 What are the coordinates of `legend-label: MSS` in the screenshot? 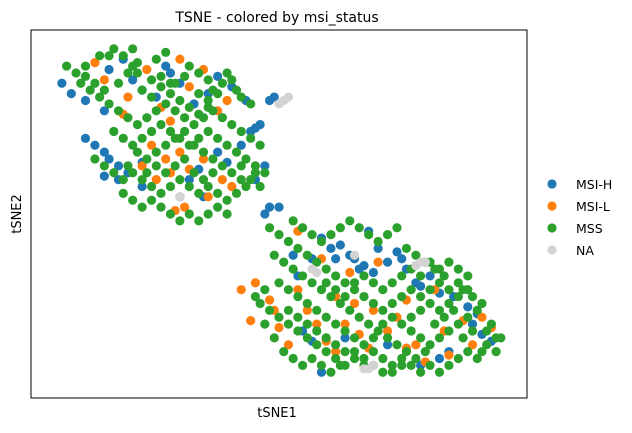 It's located at (589, 228).